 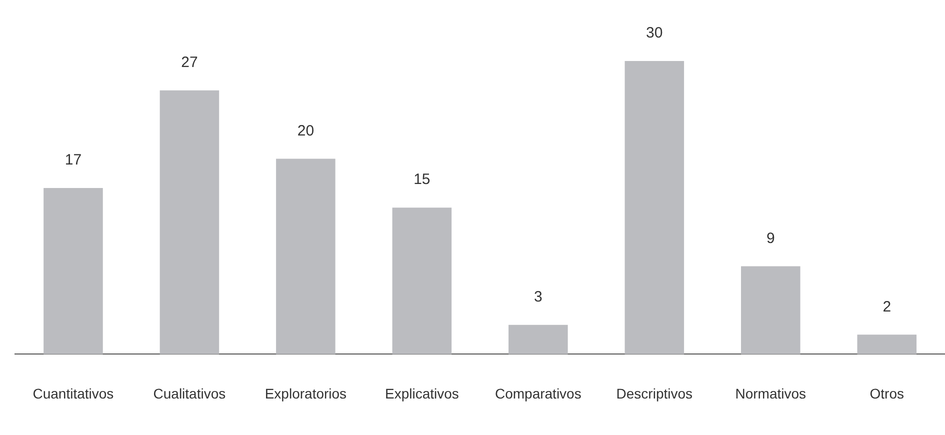 What do you see at coordinates (887, 393) in the screenshot?
I see `x-tick-label: Otros` at bounding box center [887, 393].